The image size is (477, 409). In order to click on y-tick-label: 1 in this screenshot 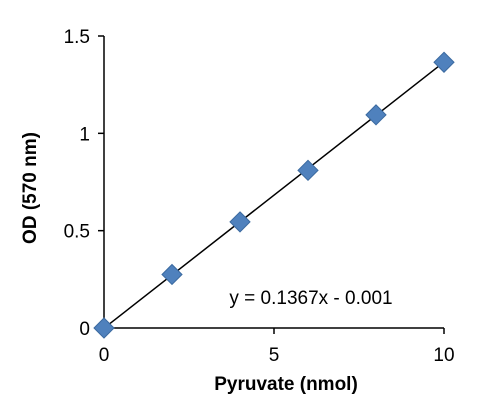, I will do `click(84, 134)`.